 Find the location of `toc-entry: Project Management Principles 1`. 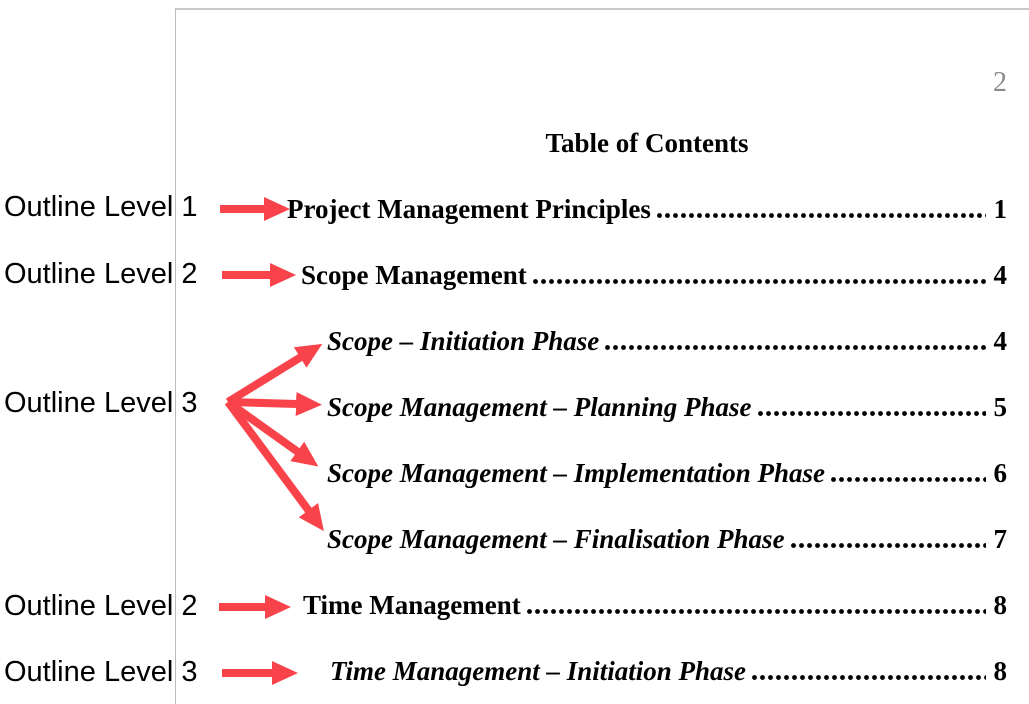

toc-entry: Project Management Principles 1 is located at coordinates (647, 209).